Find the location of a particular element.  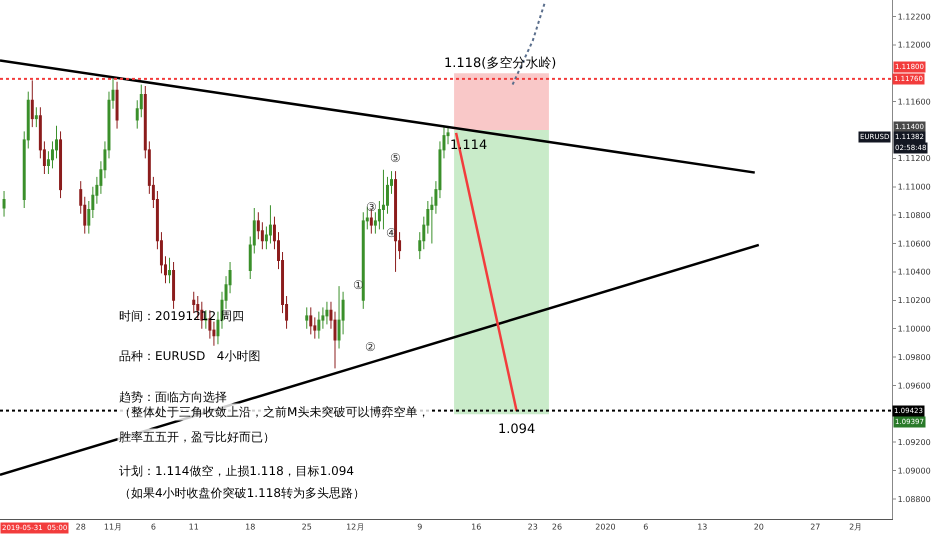

annotation: 品种：EURUSD 4小时图 is located at coordinates (189, 356).